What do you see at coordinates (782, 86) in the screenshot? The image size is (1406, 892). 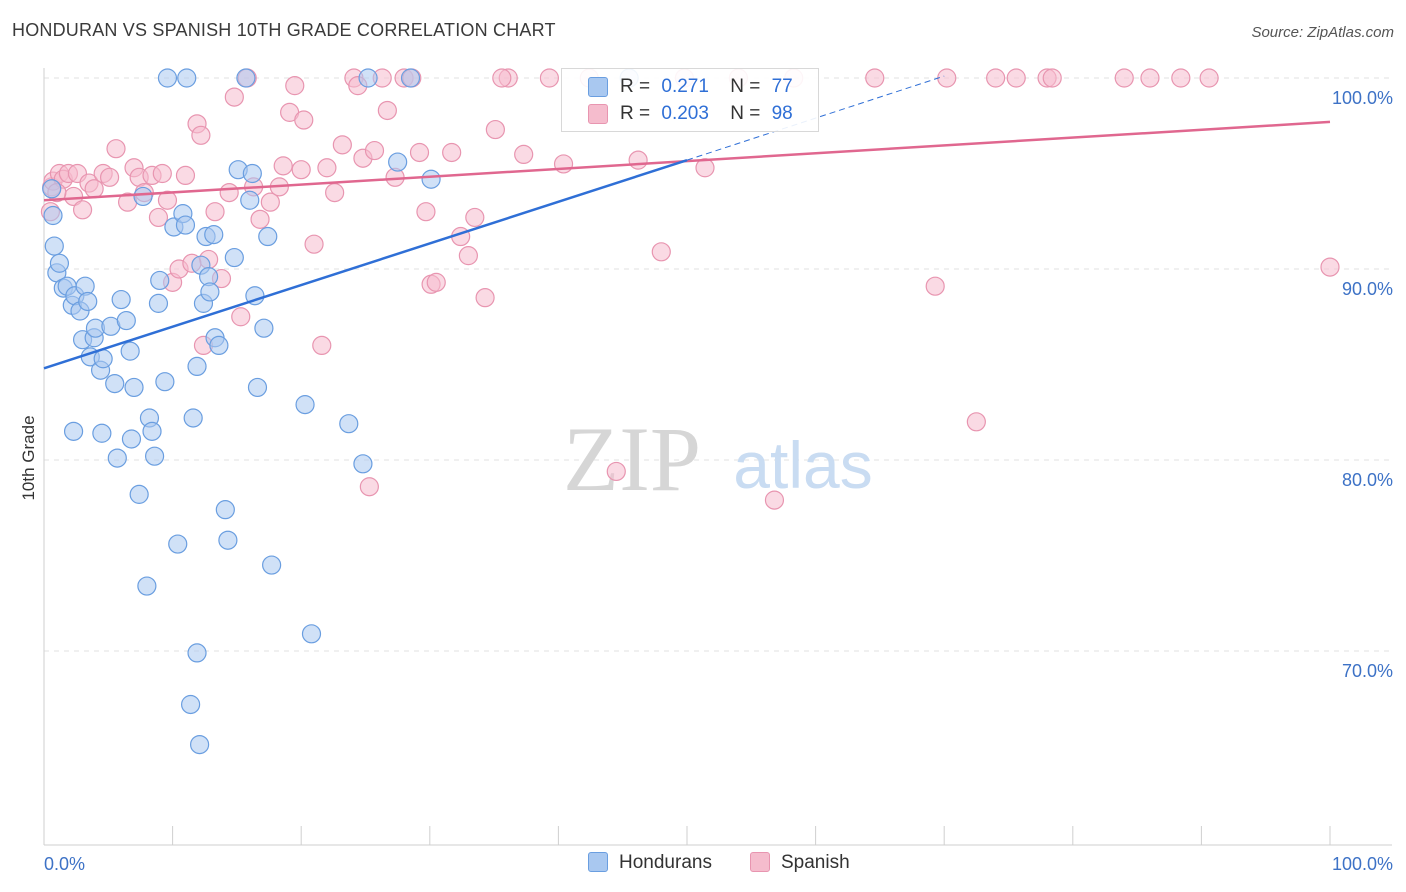 I see `n-value: 77` at bounding box center [782, 86].